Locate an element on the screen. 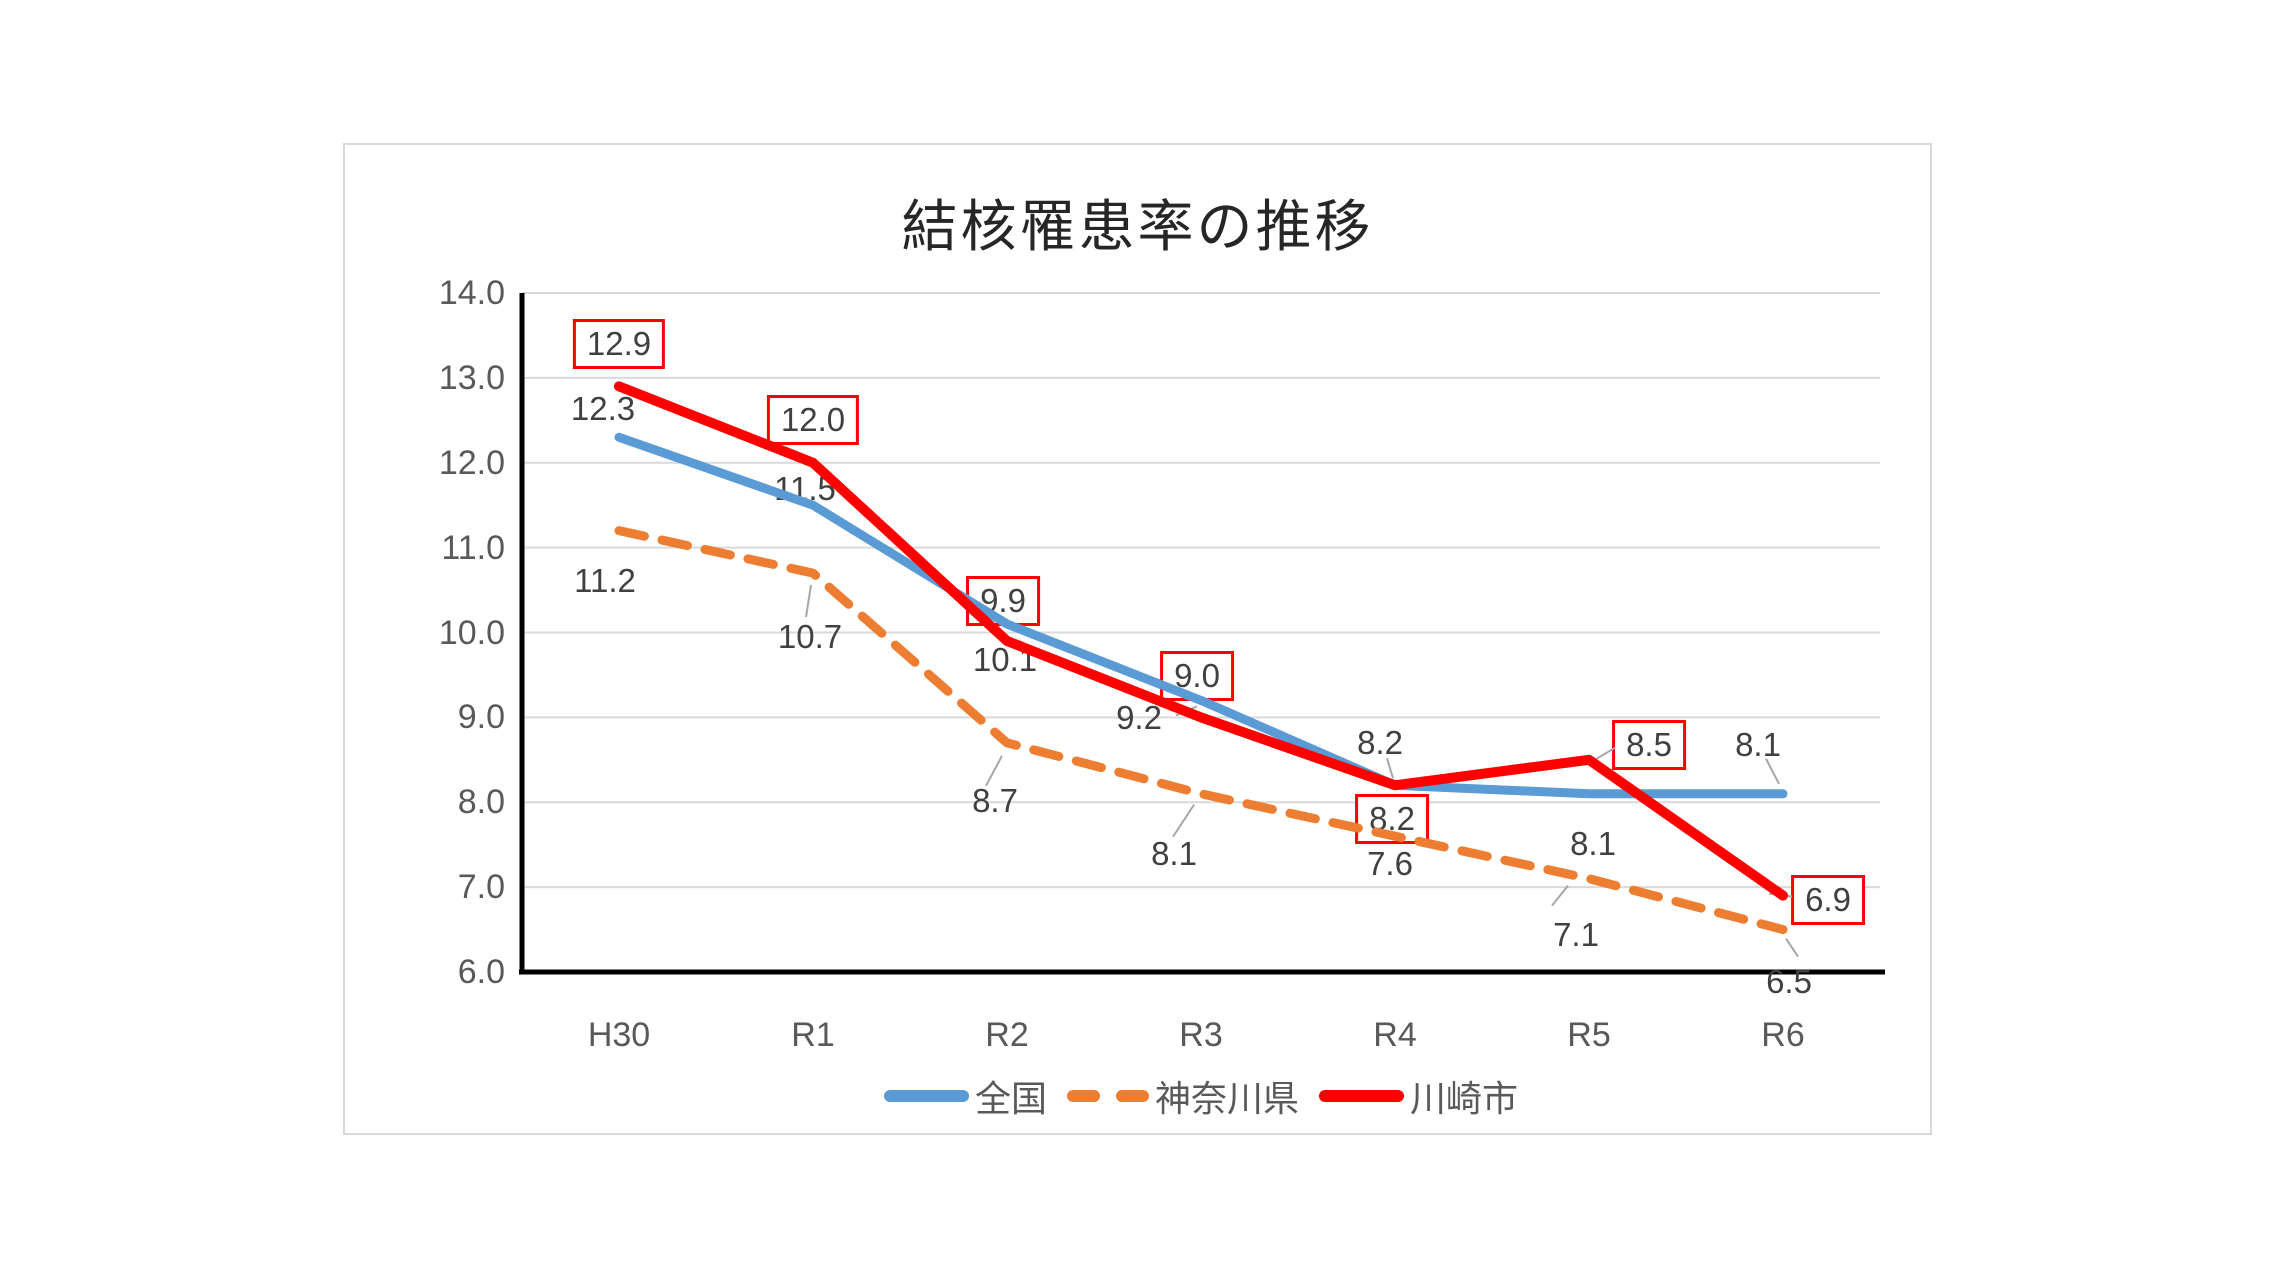 The width and height of the screenshot is (2276, 1280). legend-line-kawasaki-icon is located at coordinates (1361, 1096).